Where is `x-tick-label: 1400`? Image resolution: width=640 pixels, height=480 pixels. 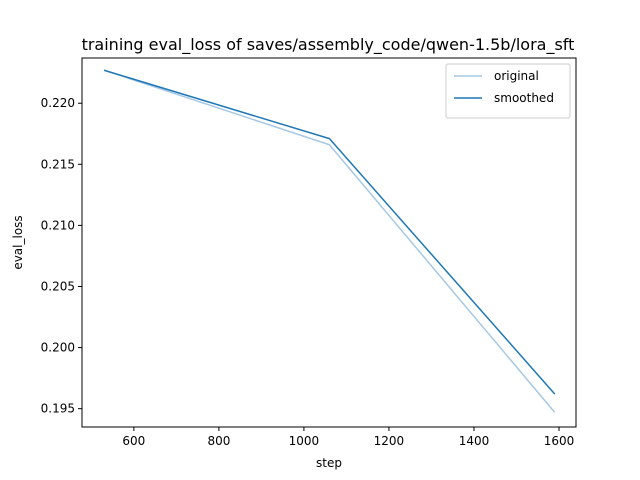
x-tick-label: 1400 is located at coordinates (474, 441).